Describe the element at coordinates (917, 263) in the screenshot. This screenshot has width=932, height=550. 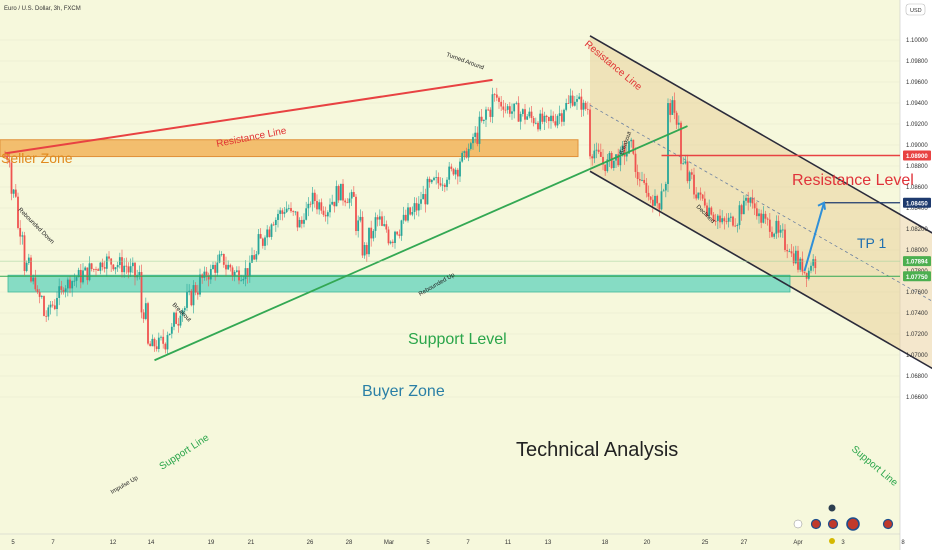
I see `price-tag-label: 1.07894` at that location.